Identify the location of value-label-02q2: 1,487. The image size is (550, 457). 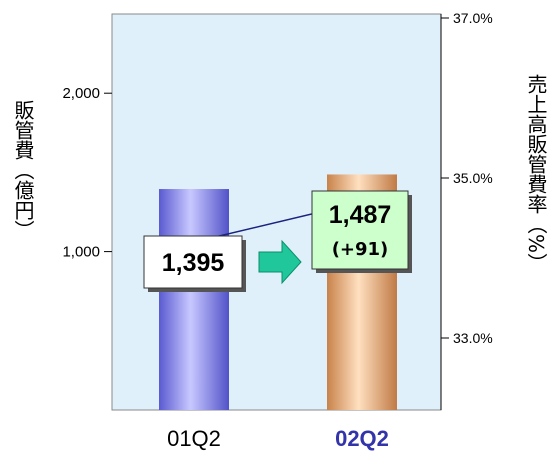
(360, 215).